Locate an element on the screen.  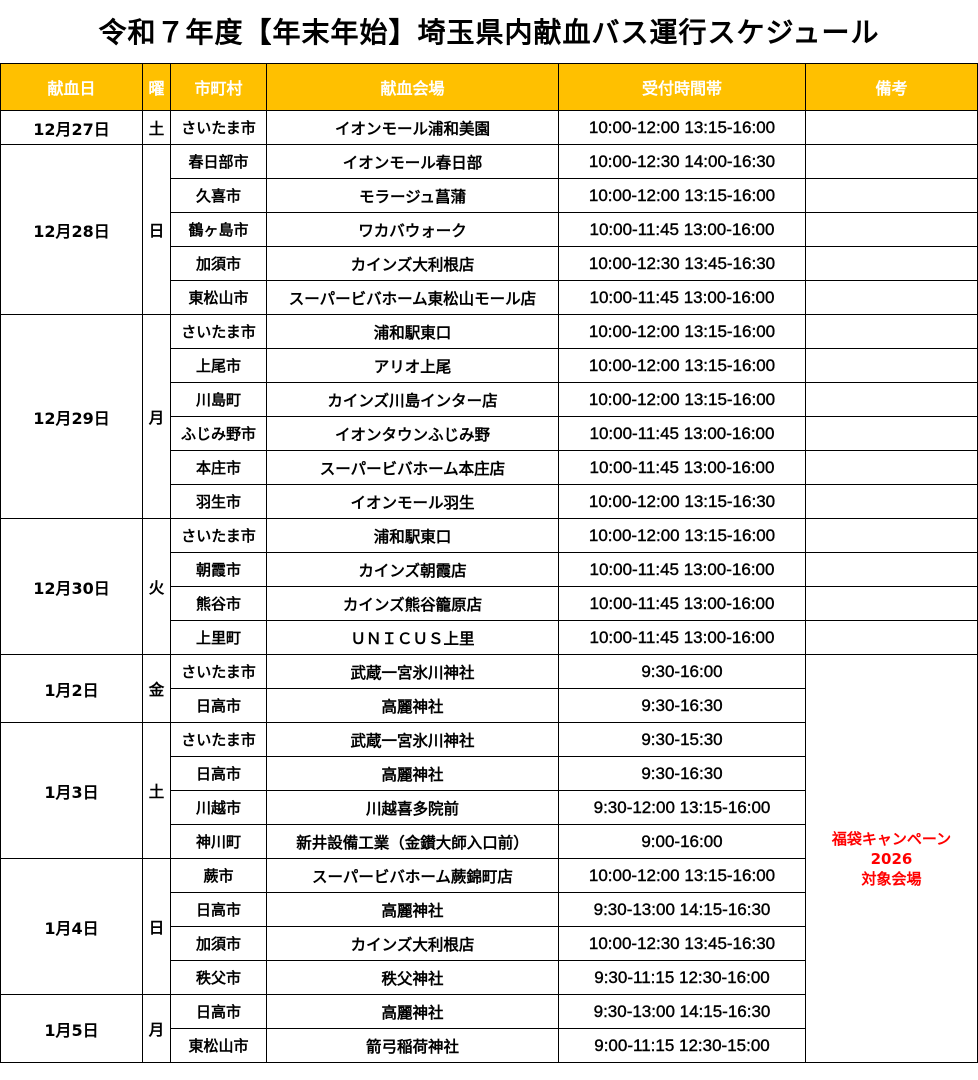
header-time: 受付時間帯 is located at coordinates (682, 87).